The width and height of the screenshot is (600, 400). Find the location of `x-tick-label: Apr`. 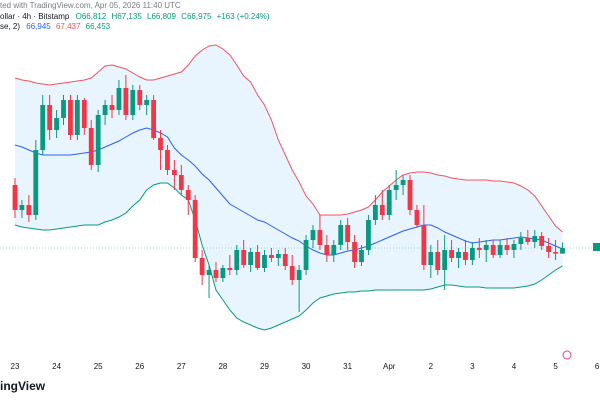

x-tick-label: Apr is located at coordinates (389, 366).